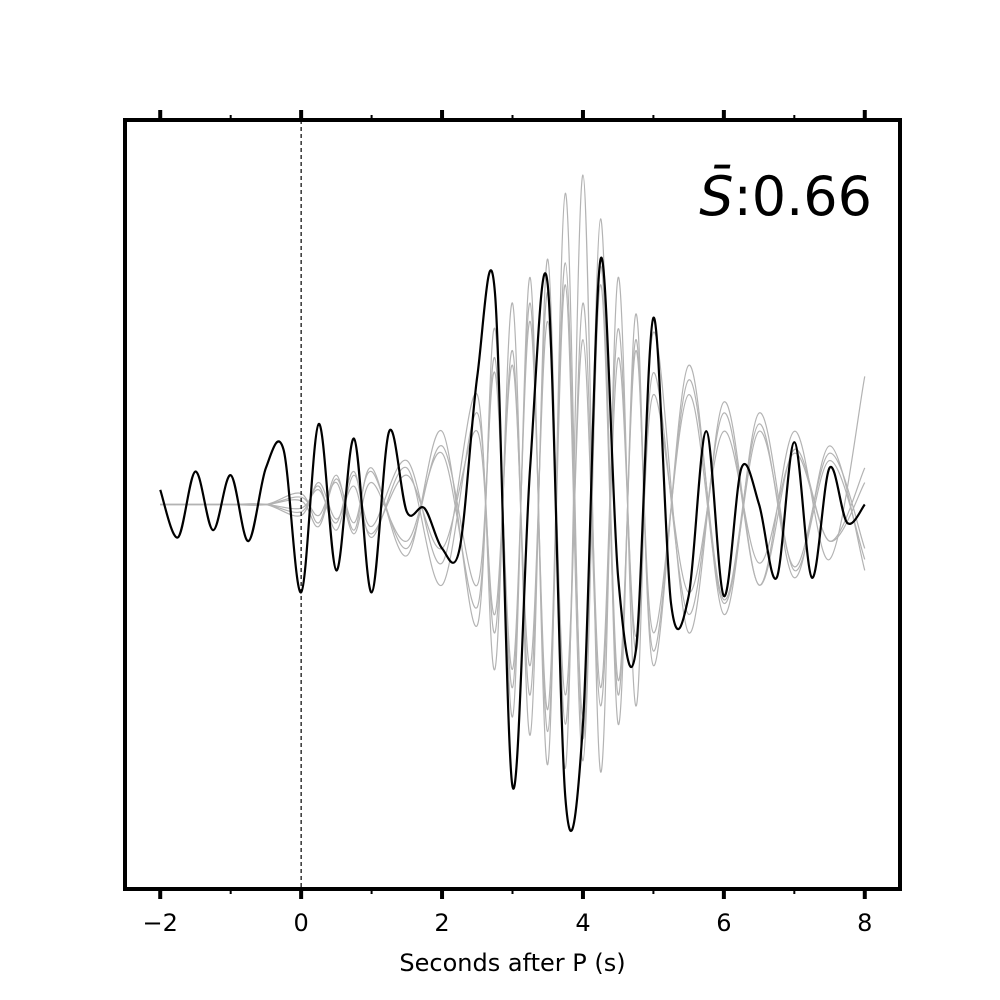 The width and height of the screenshot is (1000, 1000). I want to click on x-tick-label: 4, so click(582, 923).